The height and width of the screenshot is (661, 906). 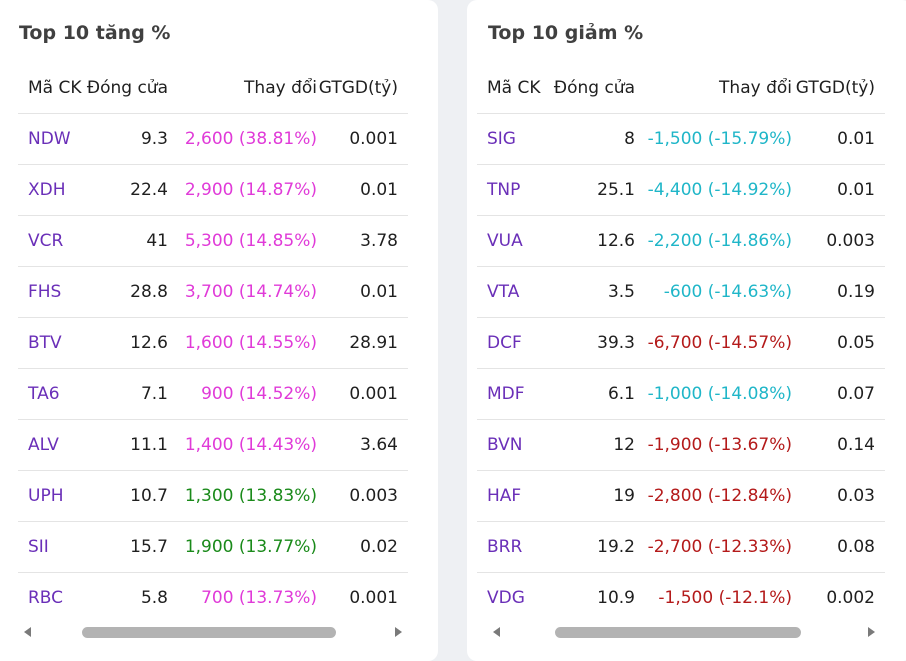 I want to click on table-row: BTV 12.6 1,600 (14.55%) 28.91, so click(x=213, y=343).